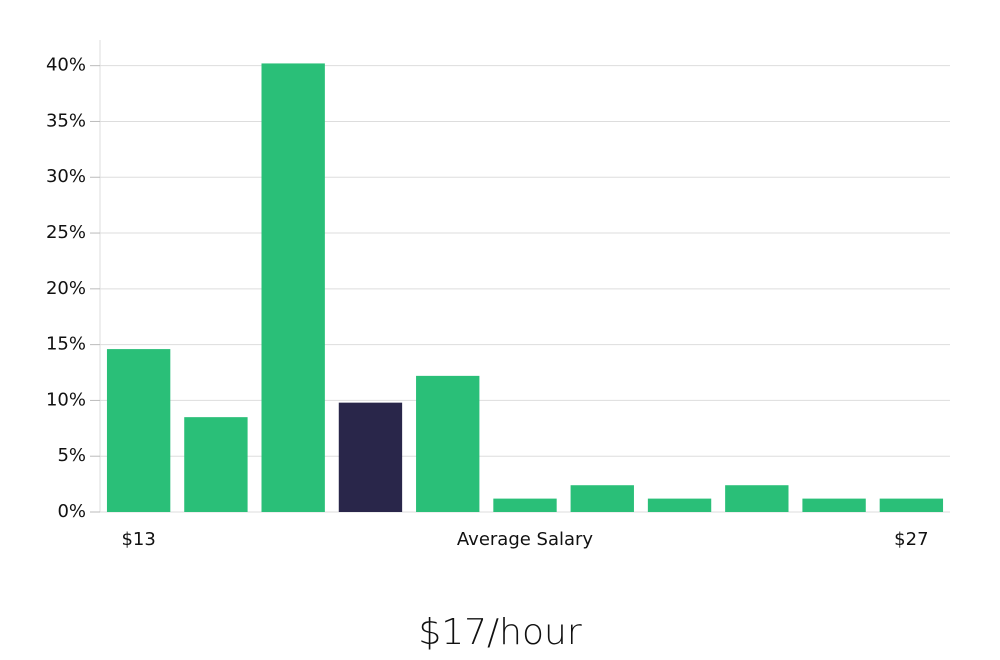 This screenshot has height=660, width=1000. I want to click on y-tick-label: 15%, so click(66, 344).